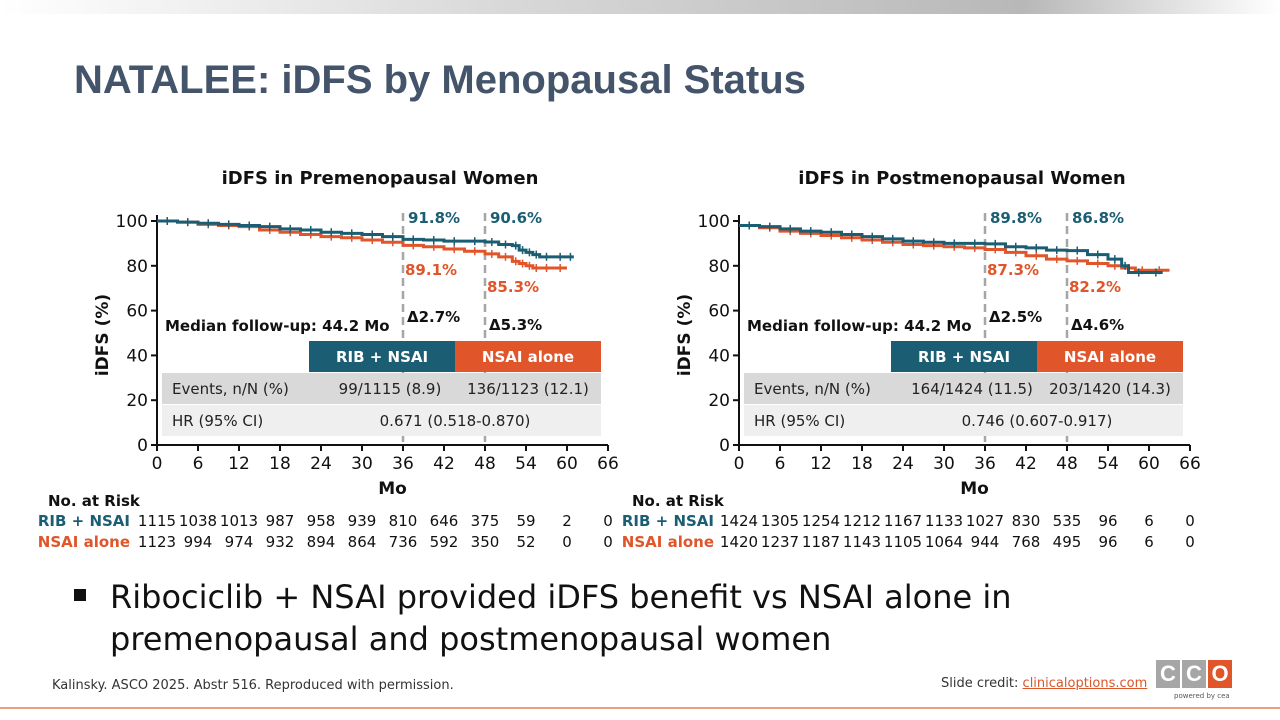 The image size is (1280, 720). Describe the element at coordinates (862, 521) in the screenshot. I see `risk-count: 1212` at that location.